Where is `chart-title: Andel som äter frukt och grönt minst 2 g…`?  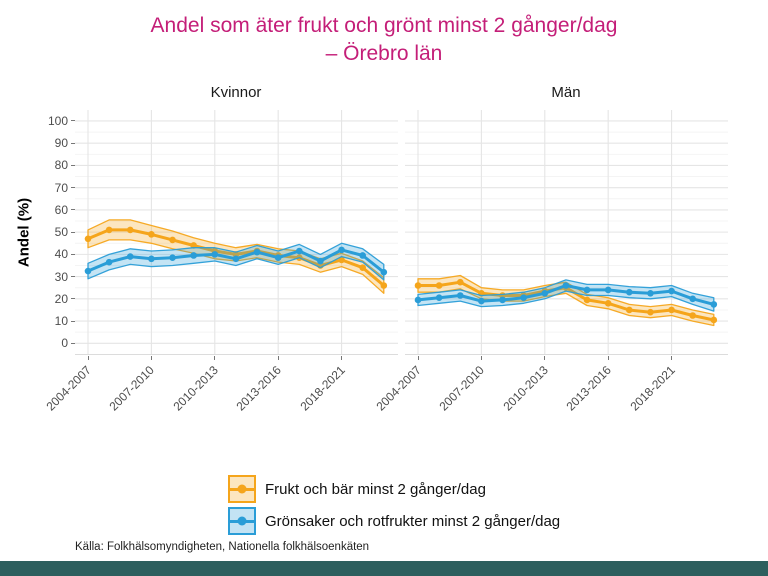 chart-title: Andel som äter frukt och grönt minst 2 g… is located at coordinates (384, 40).